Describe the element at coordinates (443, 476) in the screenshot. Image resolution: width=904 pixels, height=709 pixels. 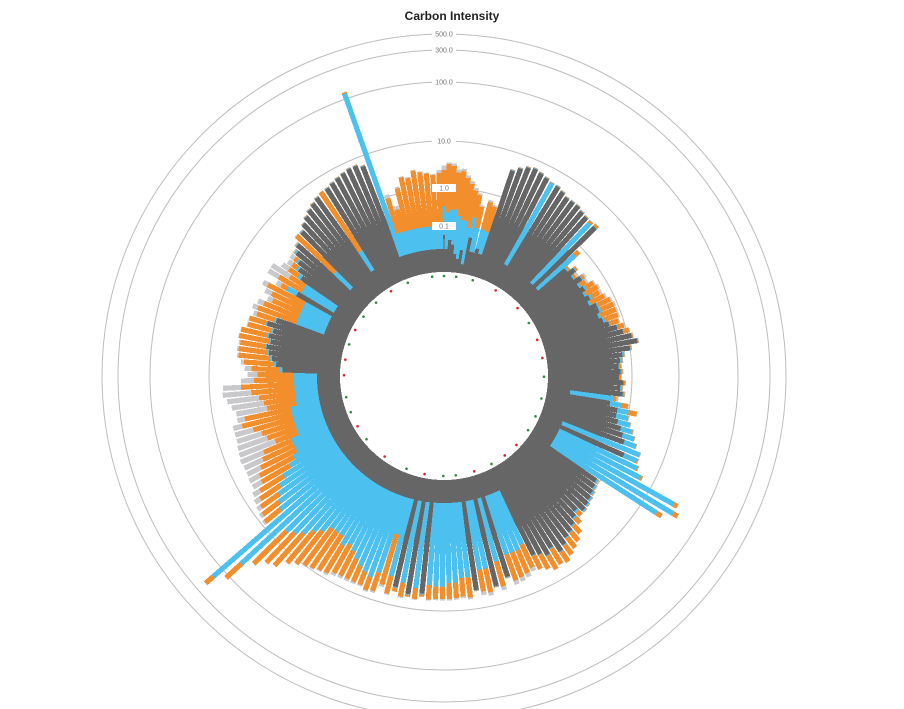
I see `marker-dot` at that location.